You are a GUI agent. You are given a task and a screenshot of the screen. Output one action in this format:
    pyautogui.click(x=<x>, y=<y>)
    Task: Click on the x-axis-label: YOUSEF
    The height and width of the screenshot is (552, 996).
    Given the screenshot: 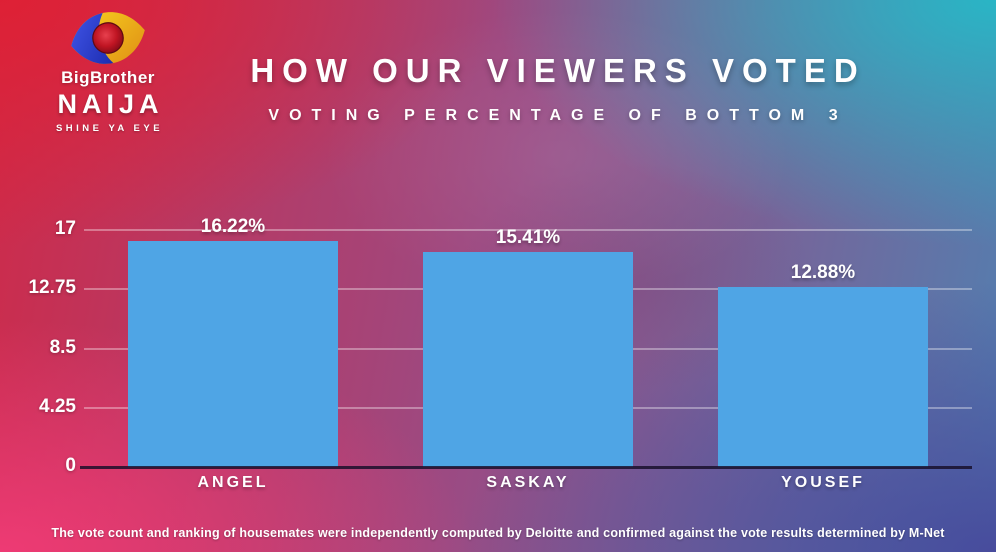 What is the action you would take?
    pyautogui.click(x=823, y=482)
    